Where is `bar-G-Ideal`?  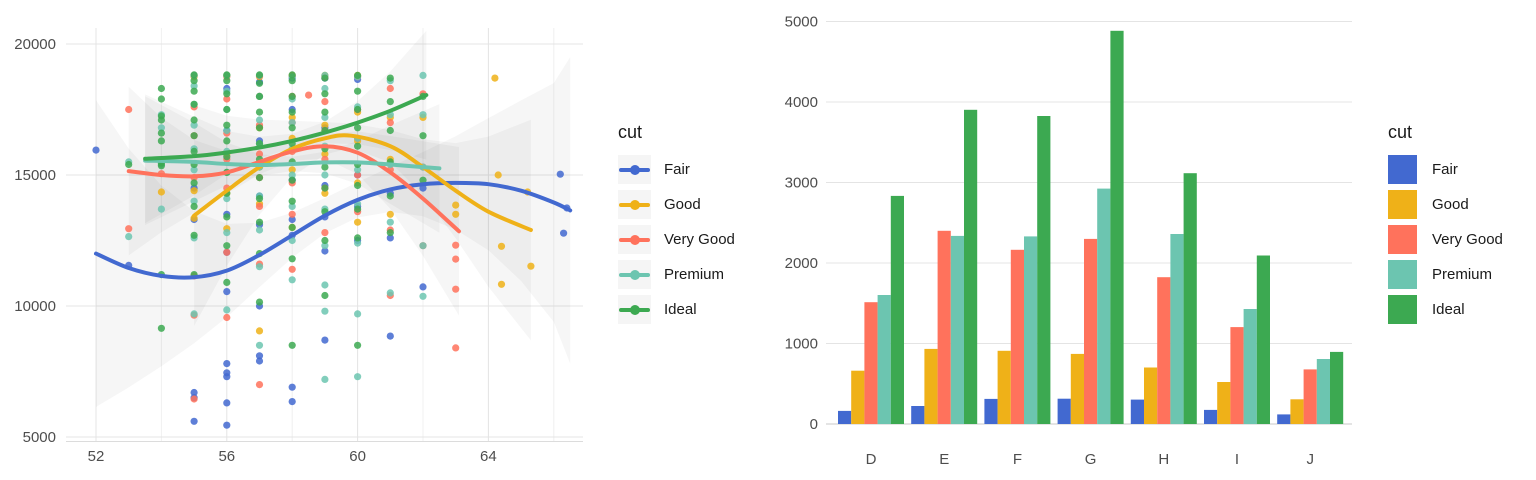 bar-G-Ideal is located at coordinates (1117, 227).